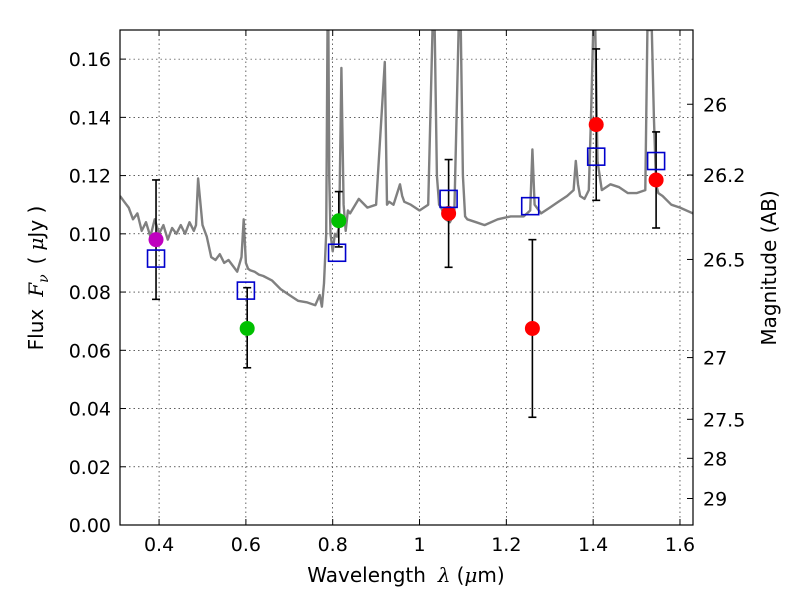 The height and width of the screenshot is (600, 800). What do you see at coordinates (90, 410) in the screenshot?
I see `y-tick-label: 0.04` at bounding box center [90, 410].